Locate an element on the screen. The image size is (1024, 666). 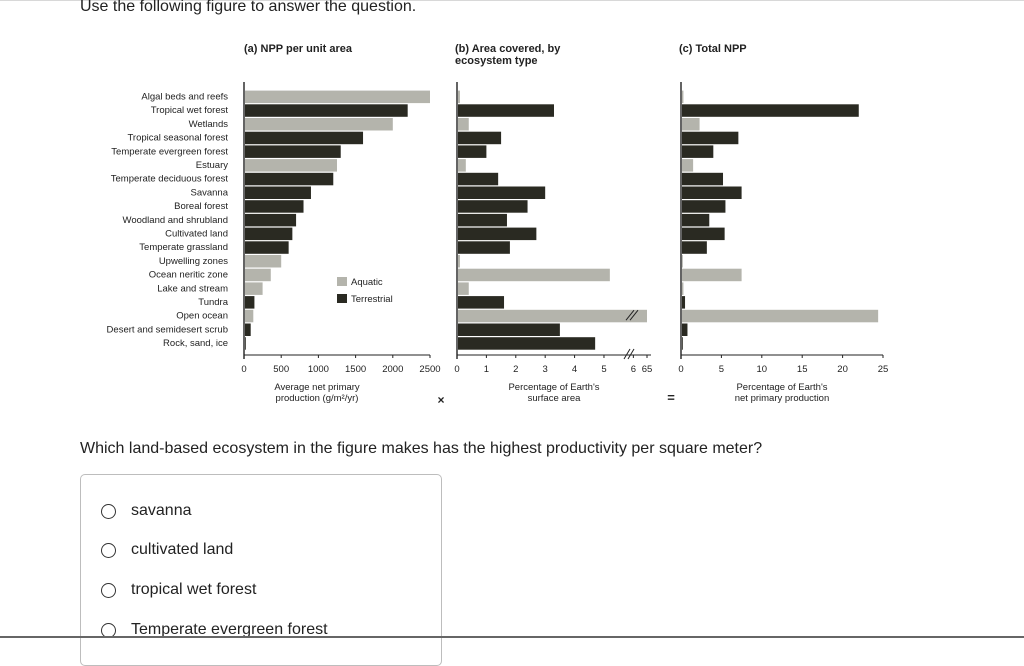
option-label: tropical wet forest is located at coordinates (194, 589).